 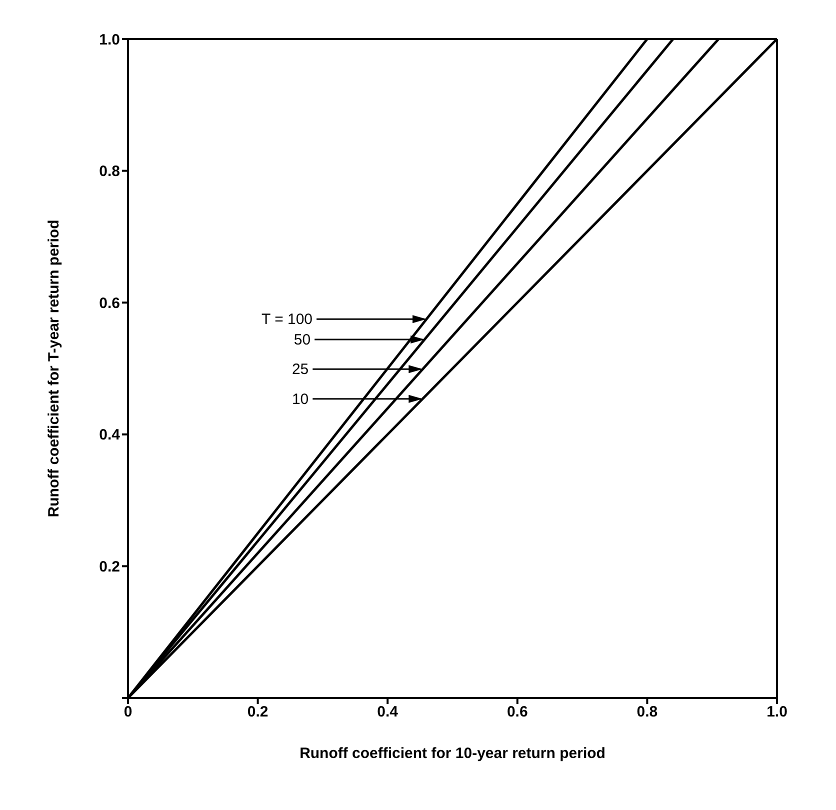 I want to click on y-tick-label: 1.0, so click(x=109, y=39).